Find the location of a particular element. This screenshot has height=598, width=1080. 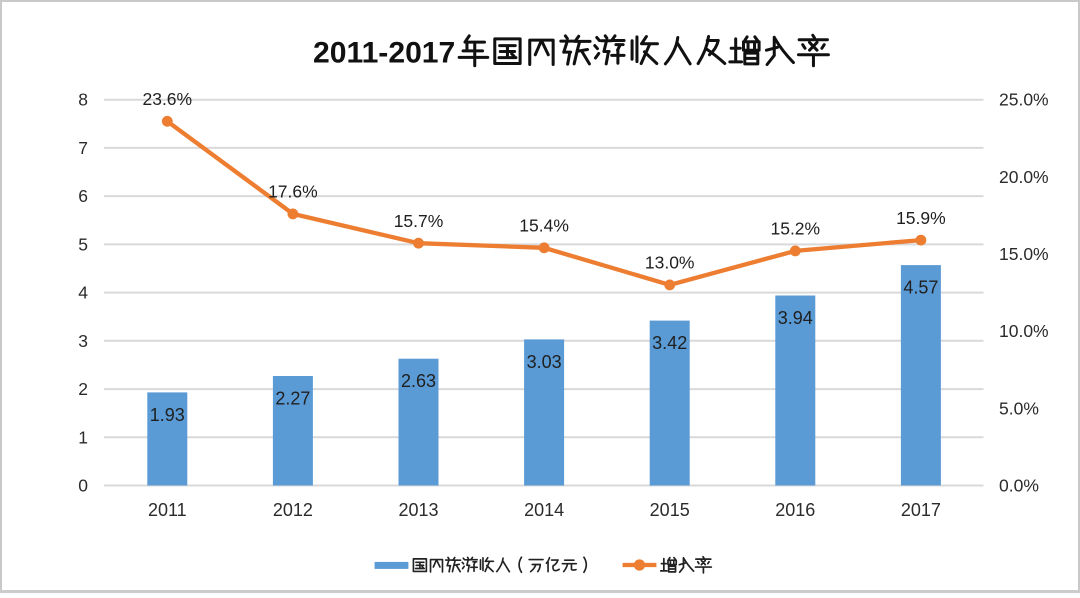

svg-text: 17.6% is located at coordinates (293, 192).